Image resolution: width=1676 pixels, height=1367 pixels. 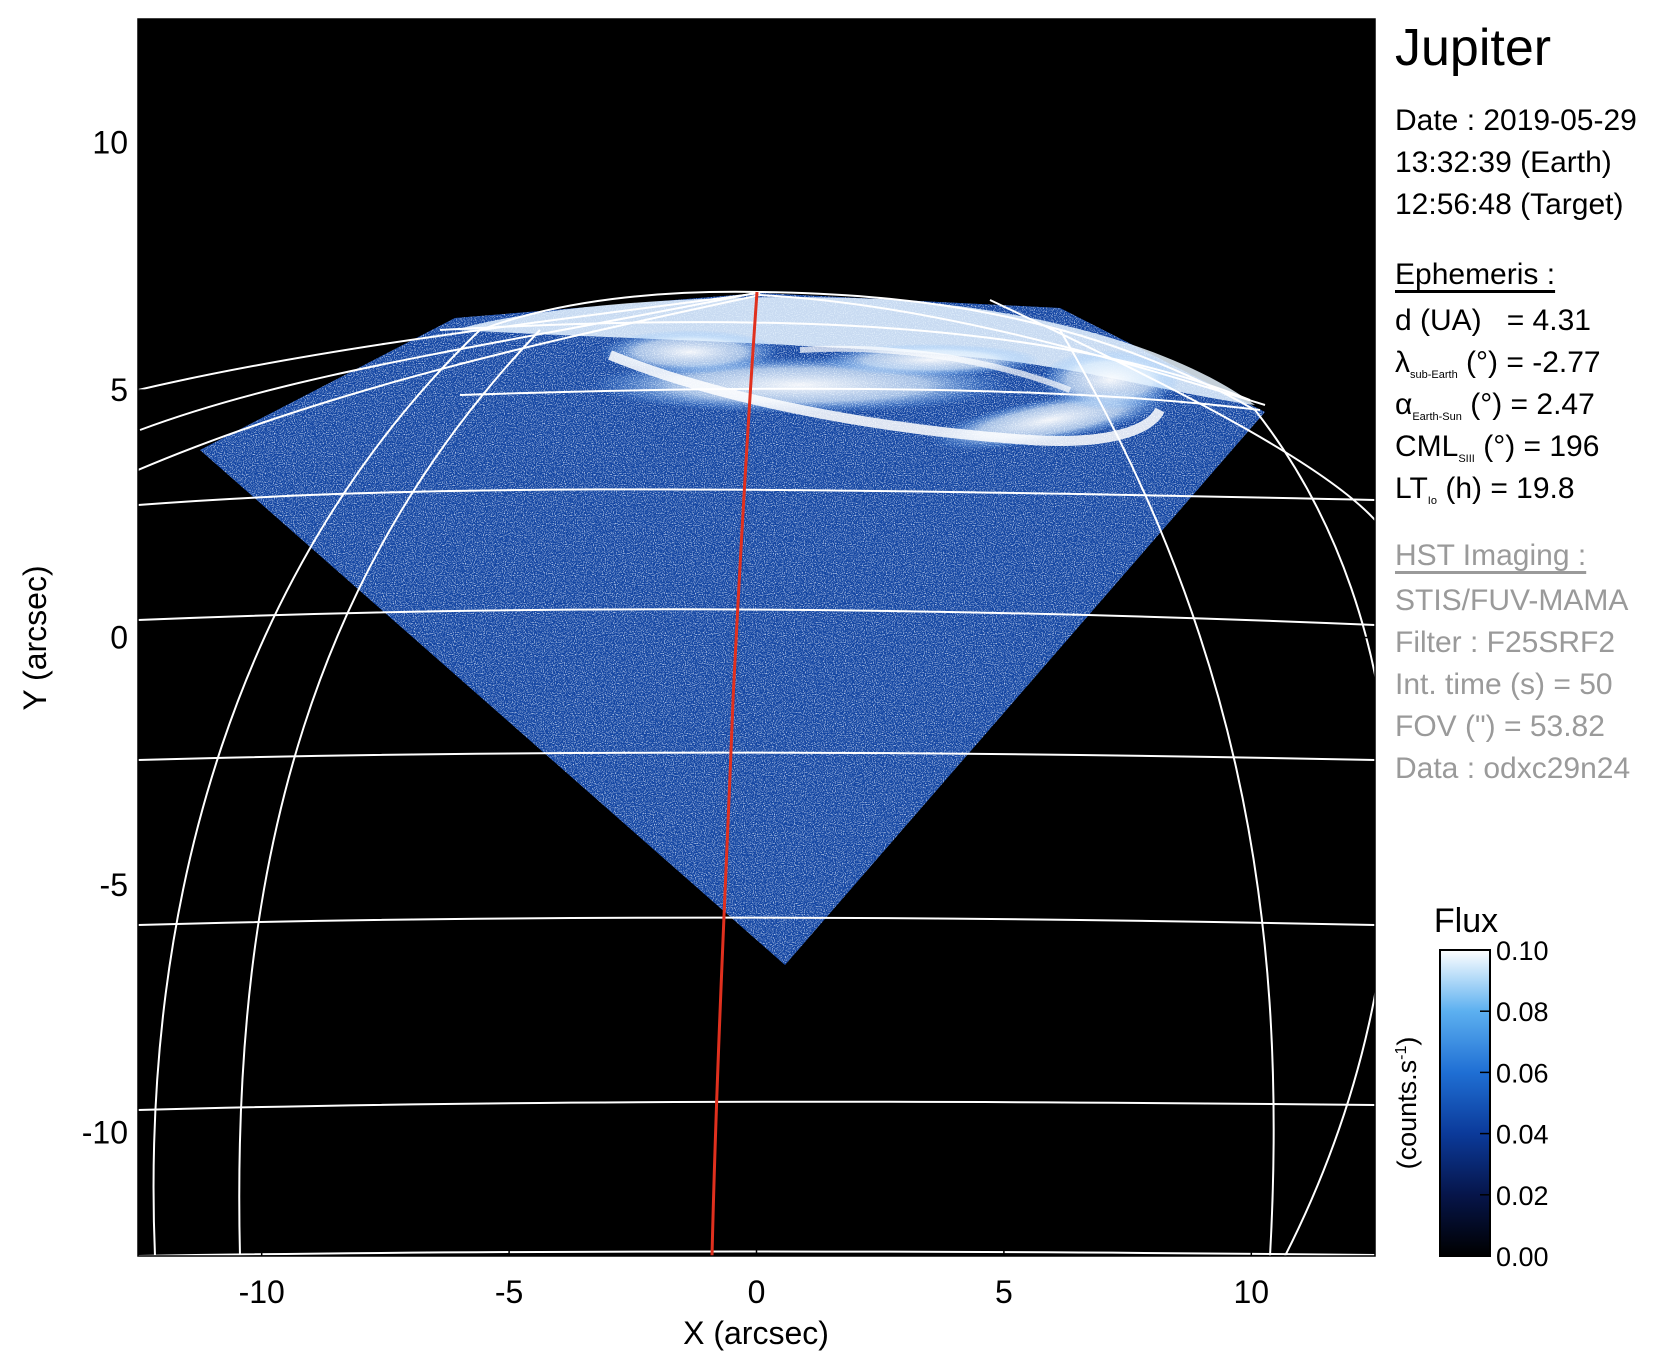 What do you see at coordinates (1491, 555) in the screenshot?
I see `hst-header: HST Imaging :` at bounding box center [1491, 555].